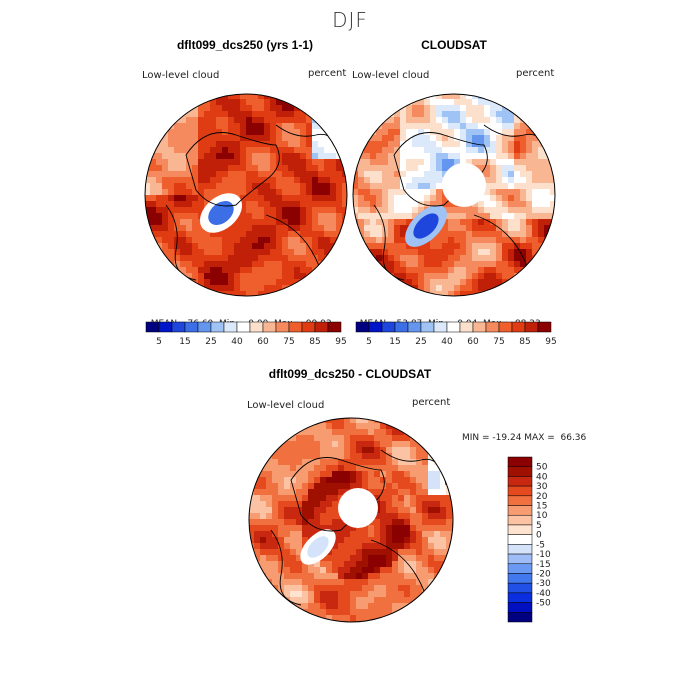  I want to click on map3-outline, so click(351, 520).